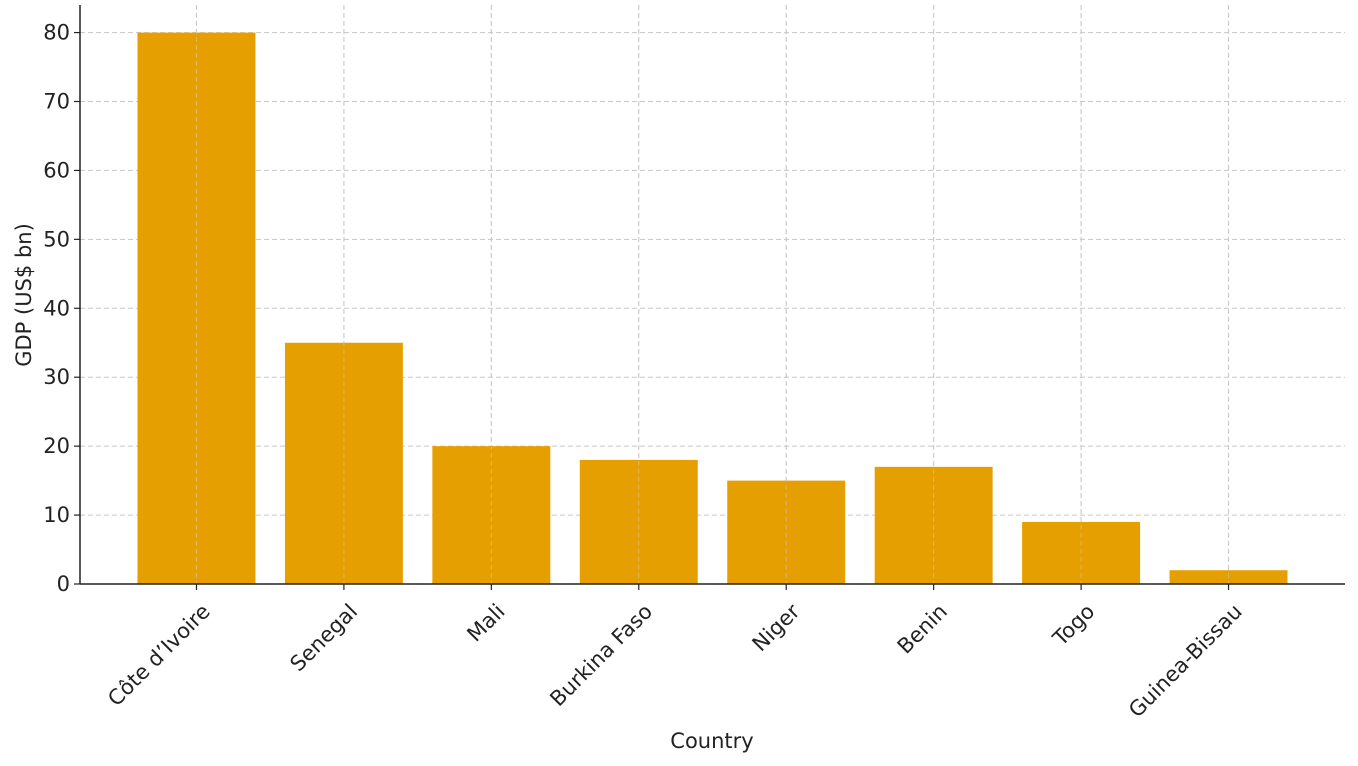 The height and width of the screenshot is (766, 1358). Describe the element at coordinates (56, 515) in the screenshot. I see `y-tick-label: 10` at that location.